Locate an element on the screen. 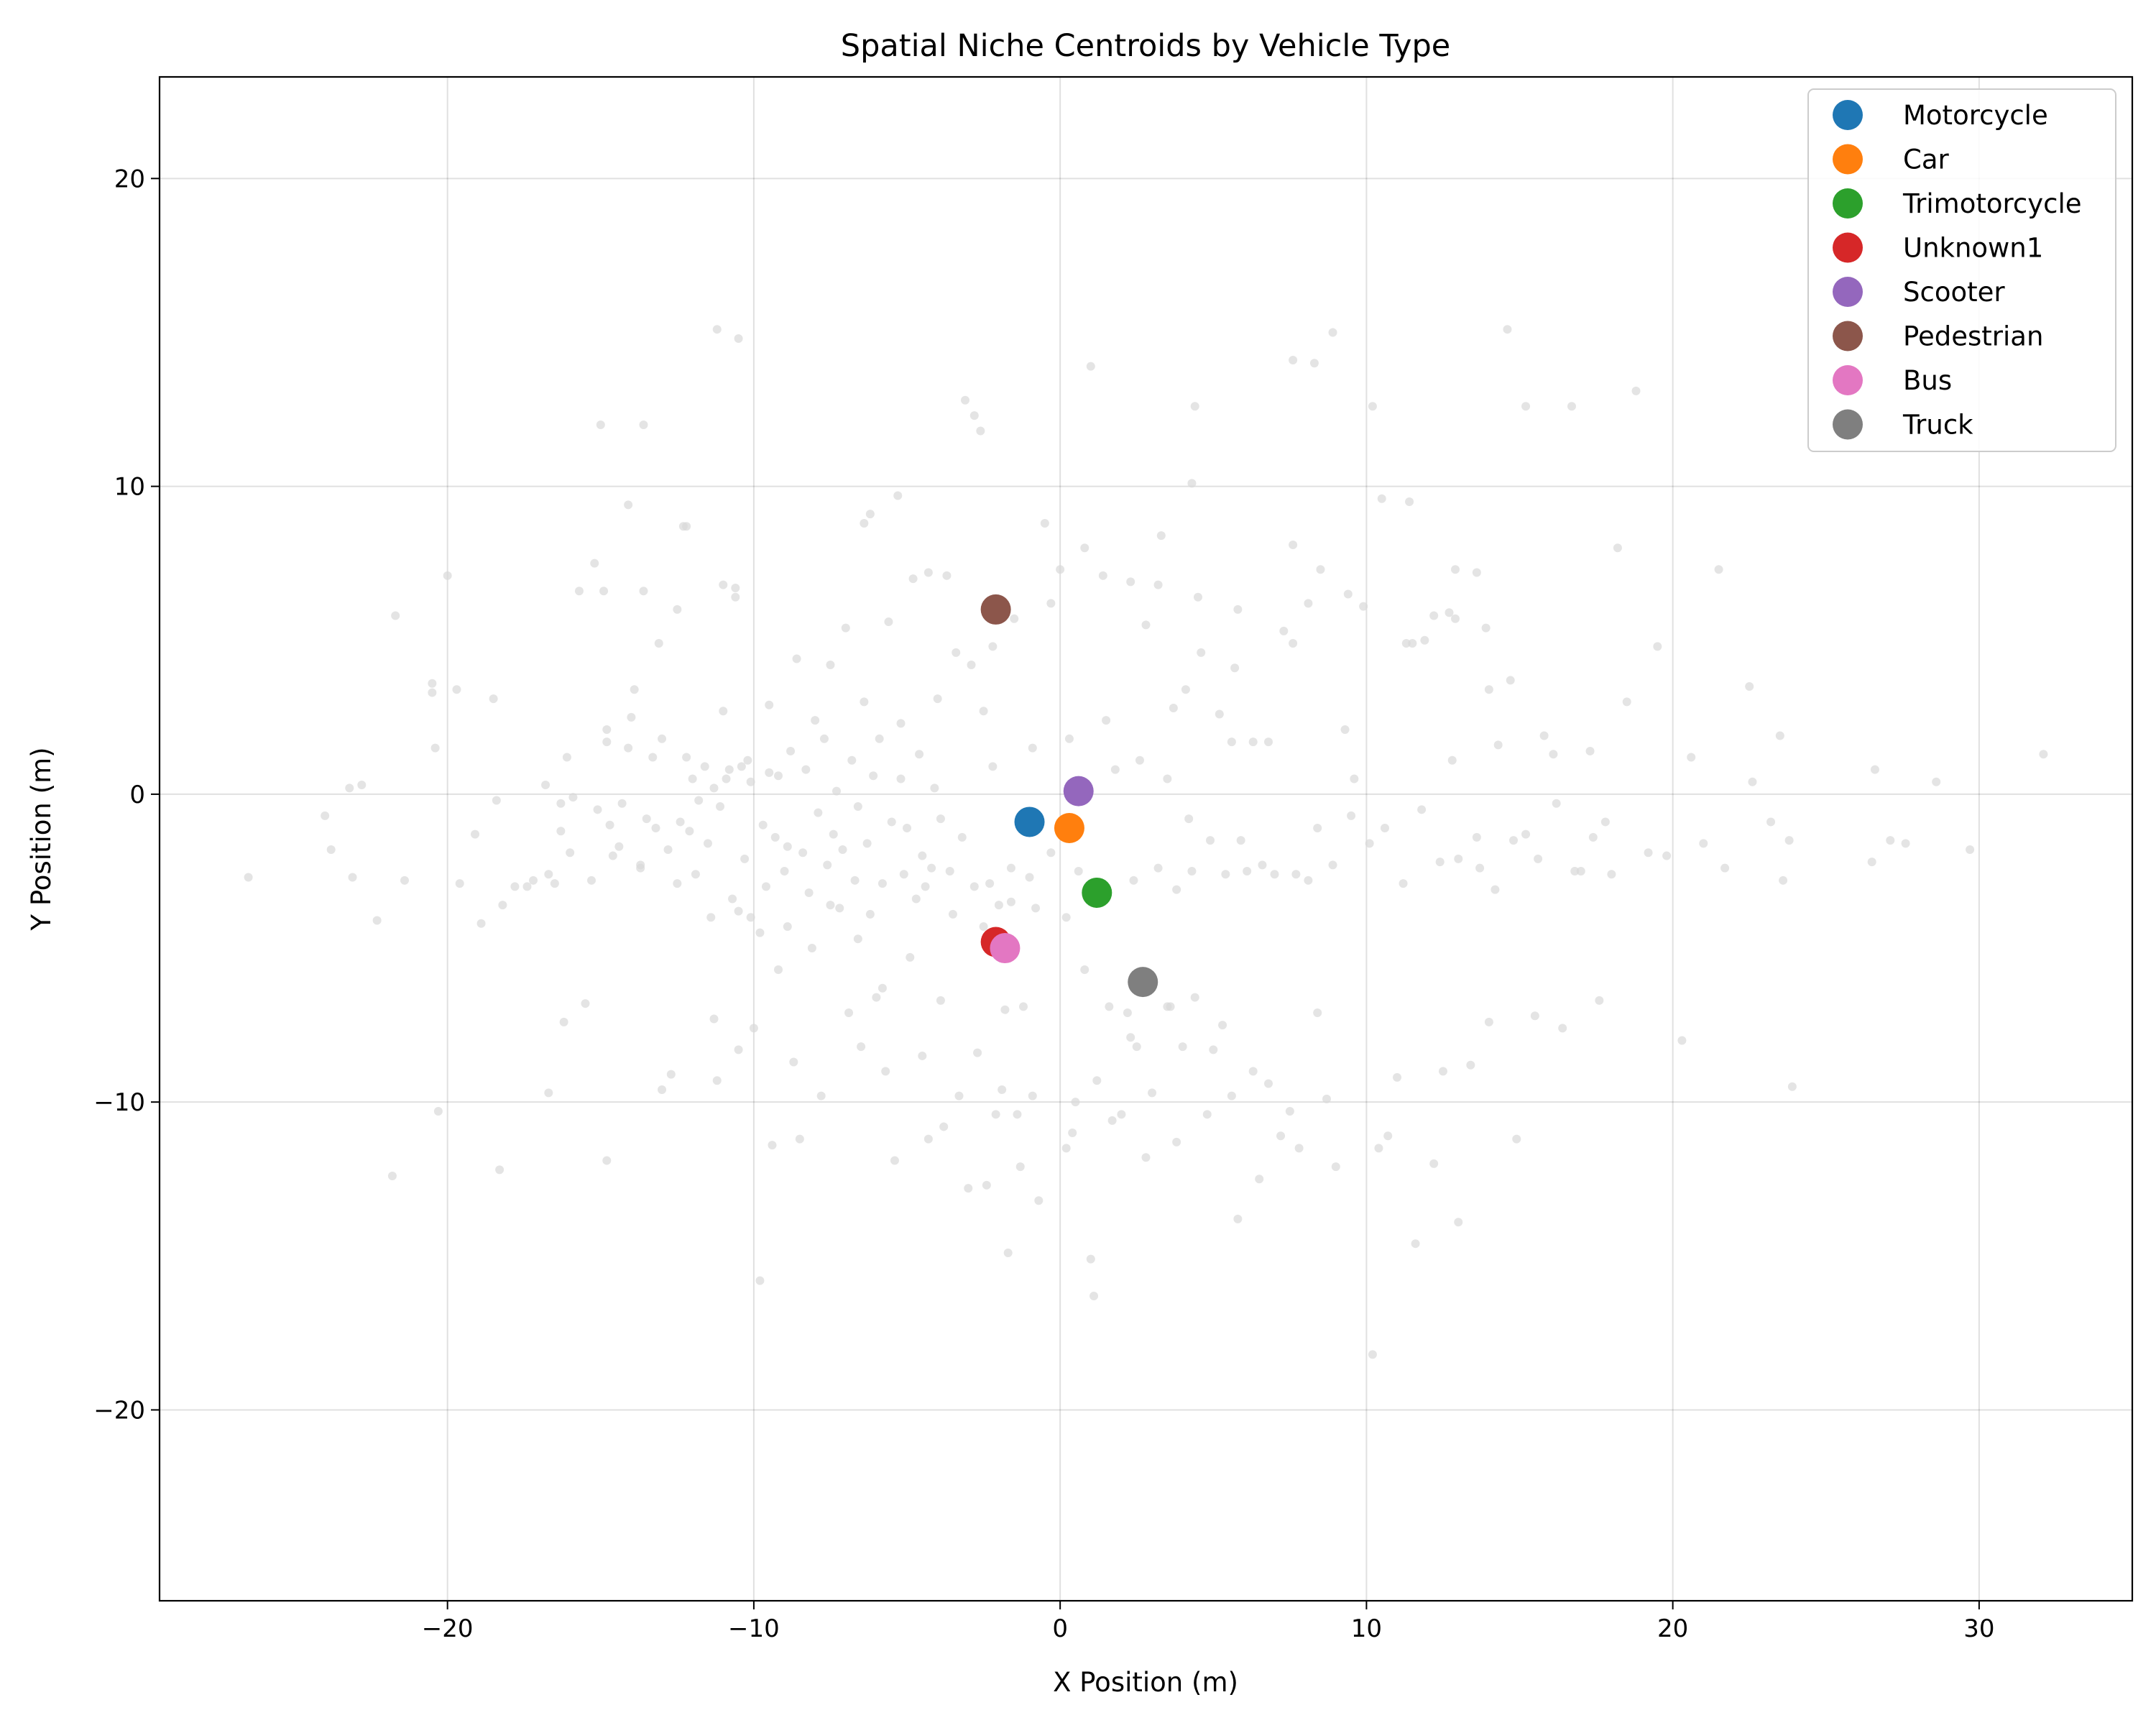 The image size is (2156, 1728). legend-marker-motorcycle is located at coordinates (1848, 115).